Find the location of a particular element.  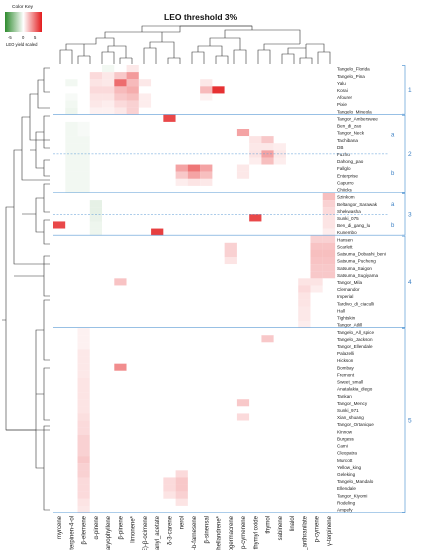

row-label: Scarlett is located at coordinates (345, 246).